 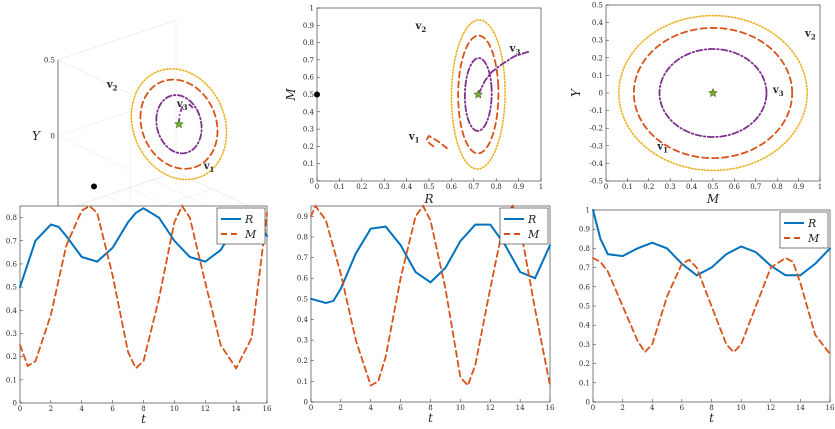 What do you see at coordinates (798, 187) in the screenshot?
I see `x-tick-label: 0.9` at bounding box center [798, 187].